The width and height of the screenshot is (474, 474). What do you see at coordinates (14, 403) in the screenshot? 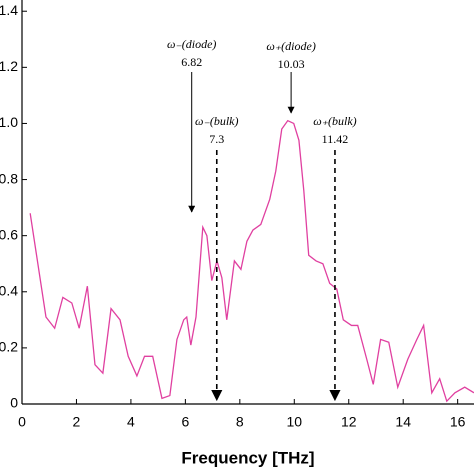
I see `y-tick-label: 0` at bounding box center [14, 403].